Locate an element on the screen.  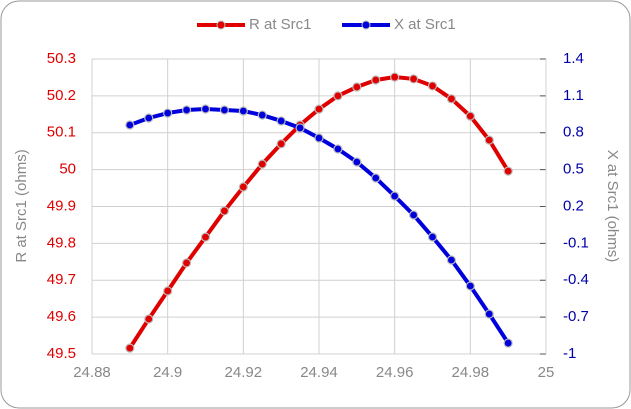
y2-tick-label: 0.8 is located at coordinates (573, 132).